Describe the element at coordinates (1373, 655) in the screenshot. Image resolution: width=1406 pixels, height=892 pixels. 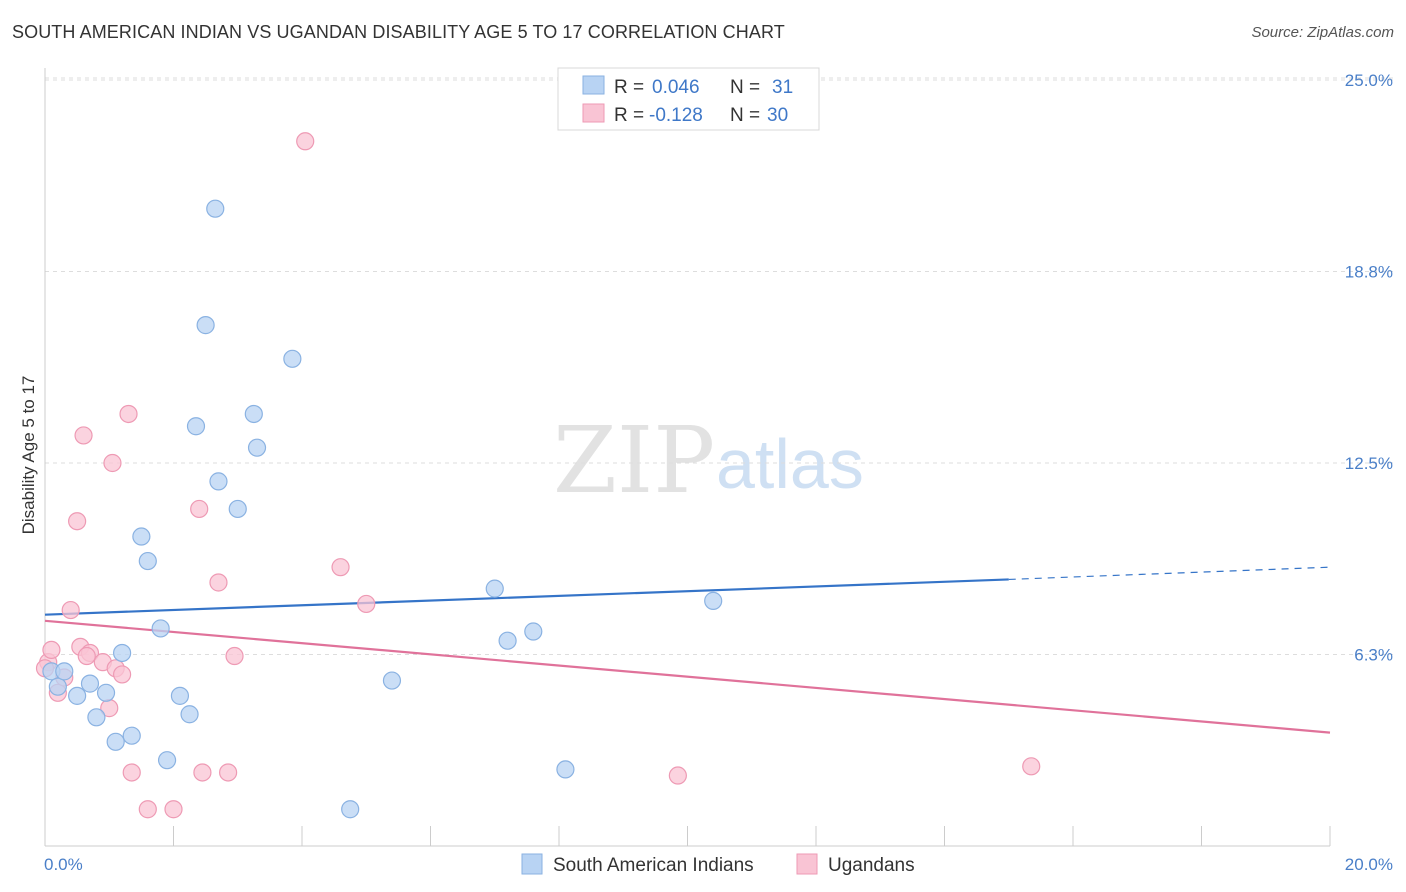
I see `y-tick-label: 6.3%` at that location.